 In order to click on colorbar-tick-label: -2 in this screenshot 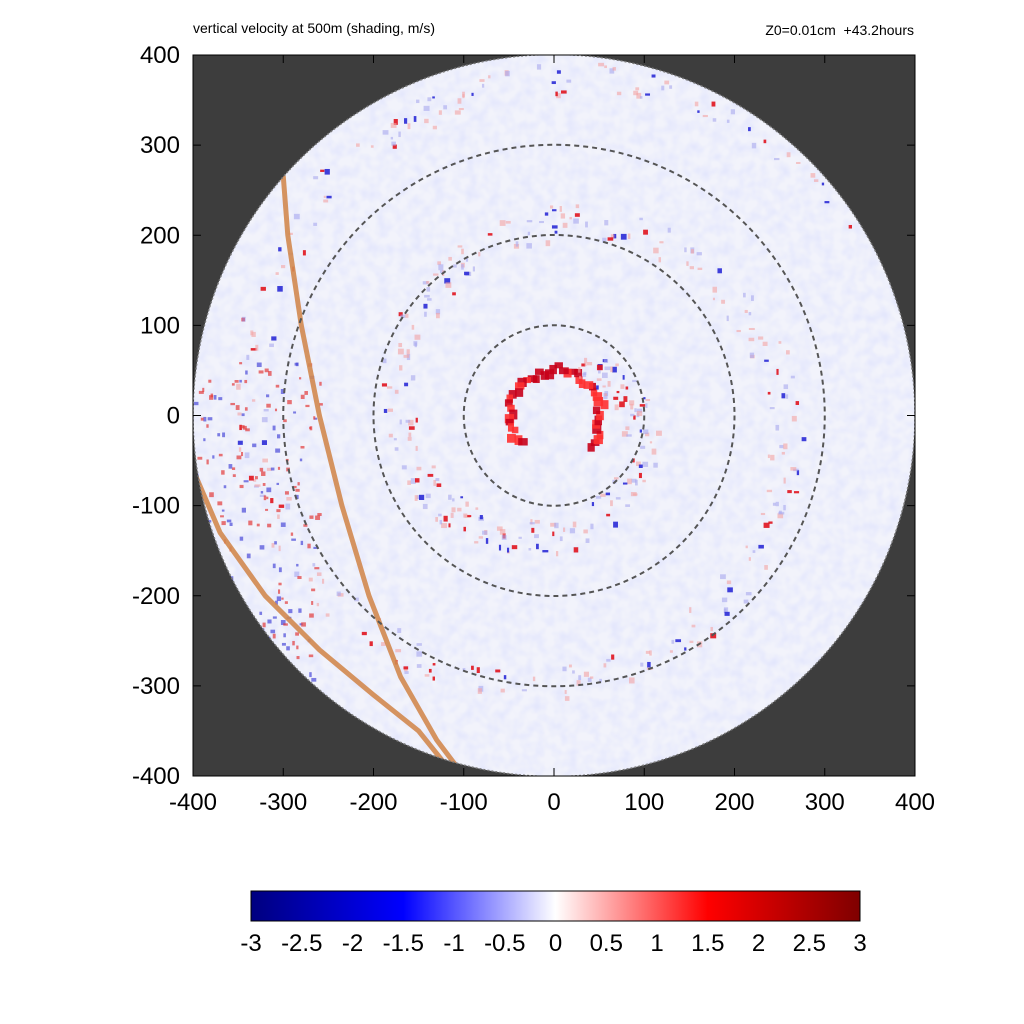, I will do `click(352, 943)`.